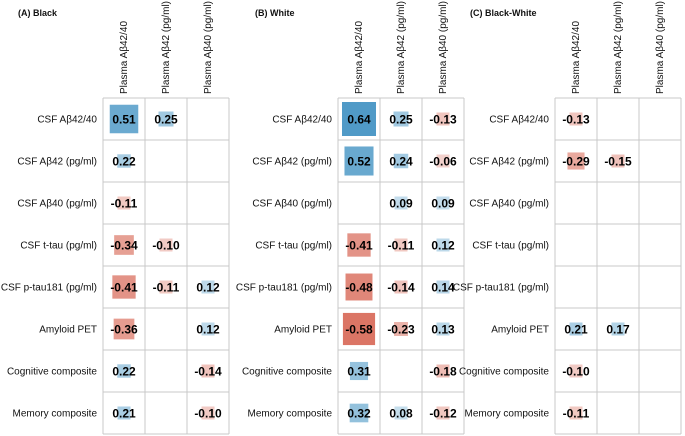 The width and height of the screenshot is (685, 436). What do you see at coordinates (124, 57) in the screenshot?
I see `column-label: Plasma Aβ42/40` at bounding box center [124, 57].